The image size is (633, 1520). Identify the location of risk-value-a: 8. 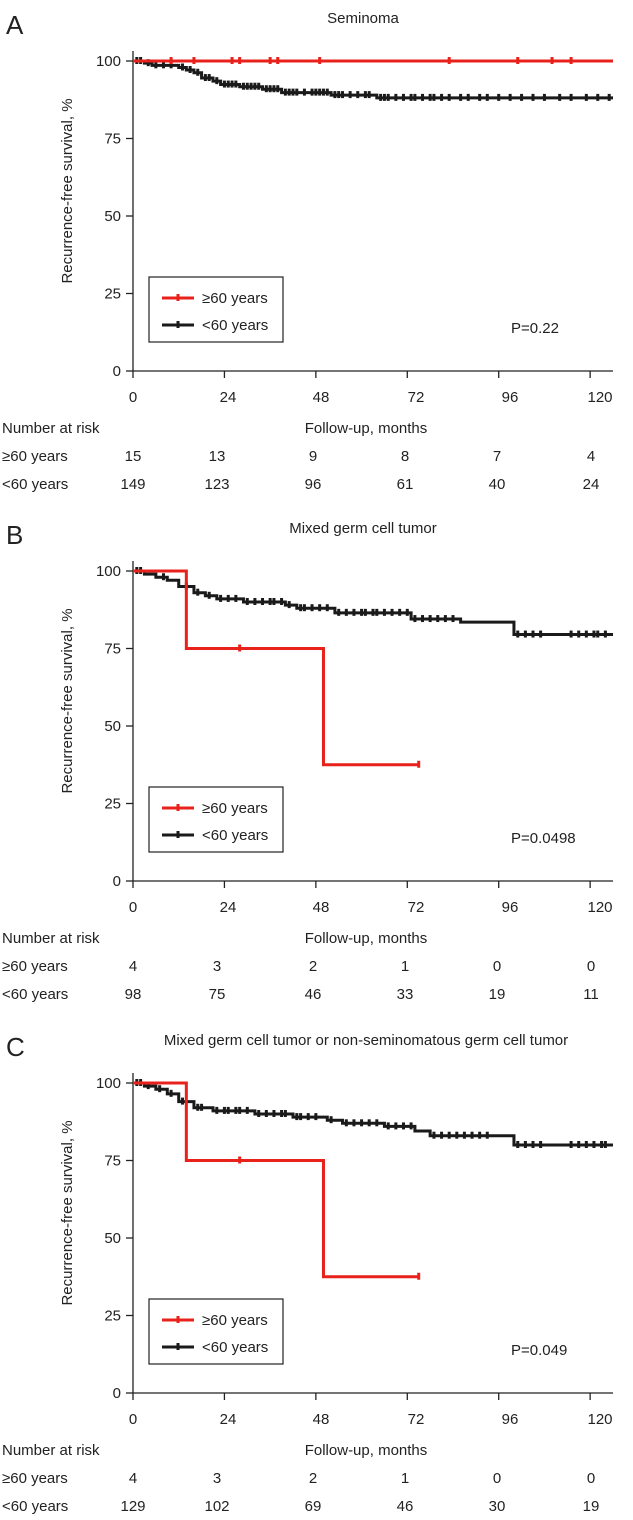
(405, 456).